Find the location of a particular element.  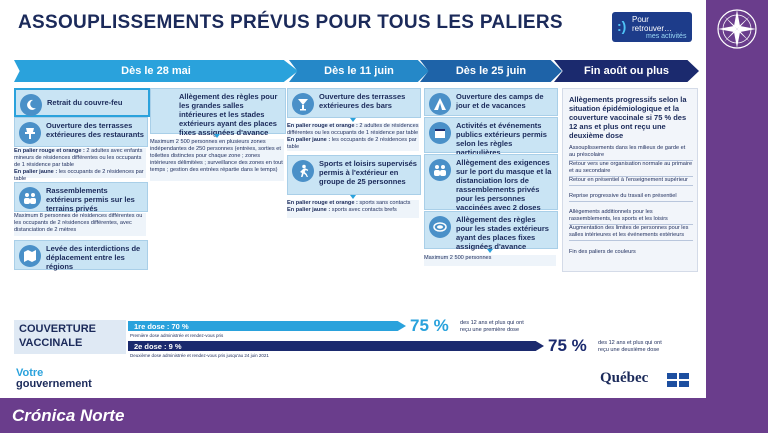

badge-line-1: Pour is located at coordinates (640, 19).